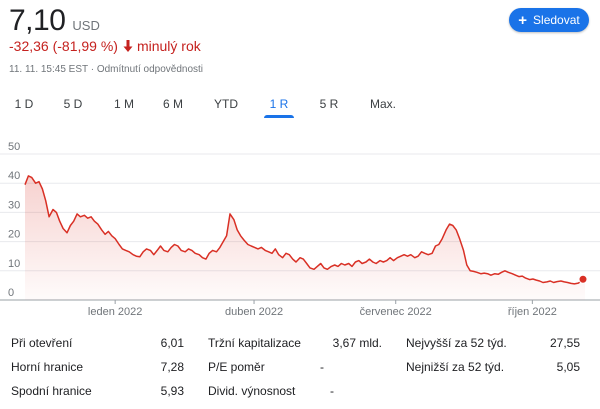  I want to click on stat-label: P/E poměr, so click(236, 367).